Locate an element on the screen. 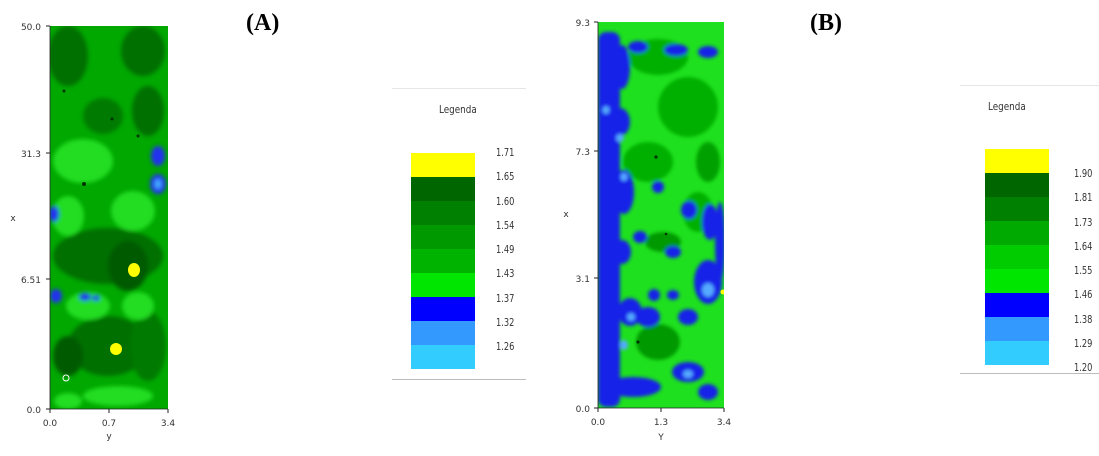 This screenshot has height=456, width=1099. map-a-xtick-left: 0.0 is located at coordinates (50, 424).